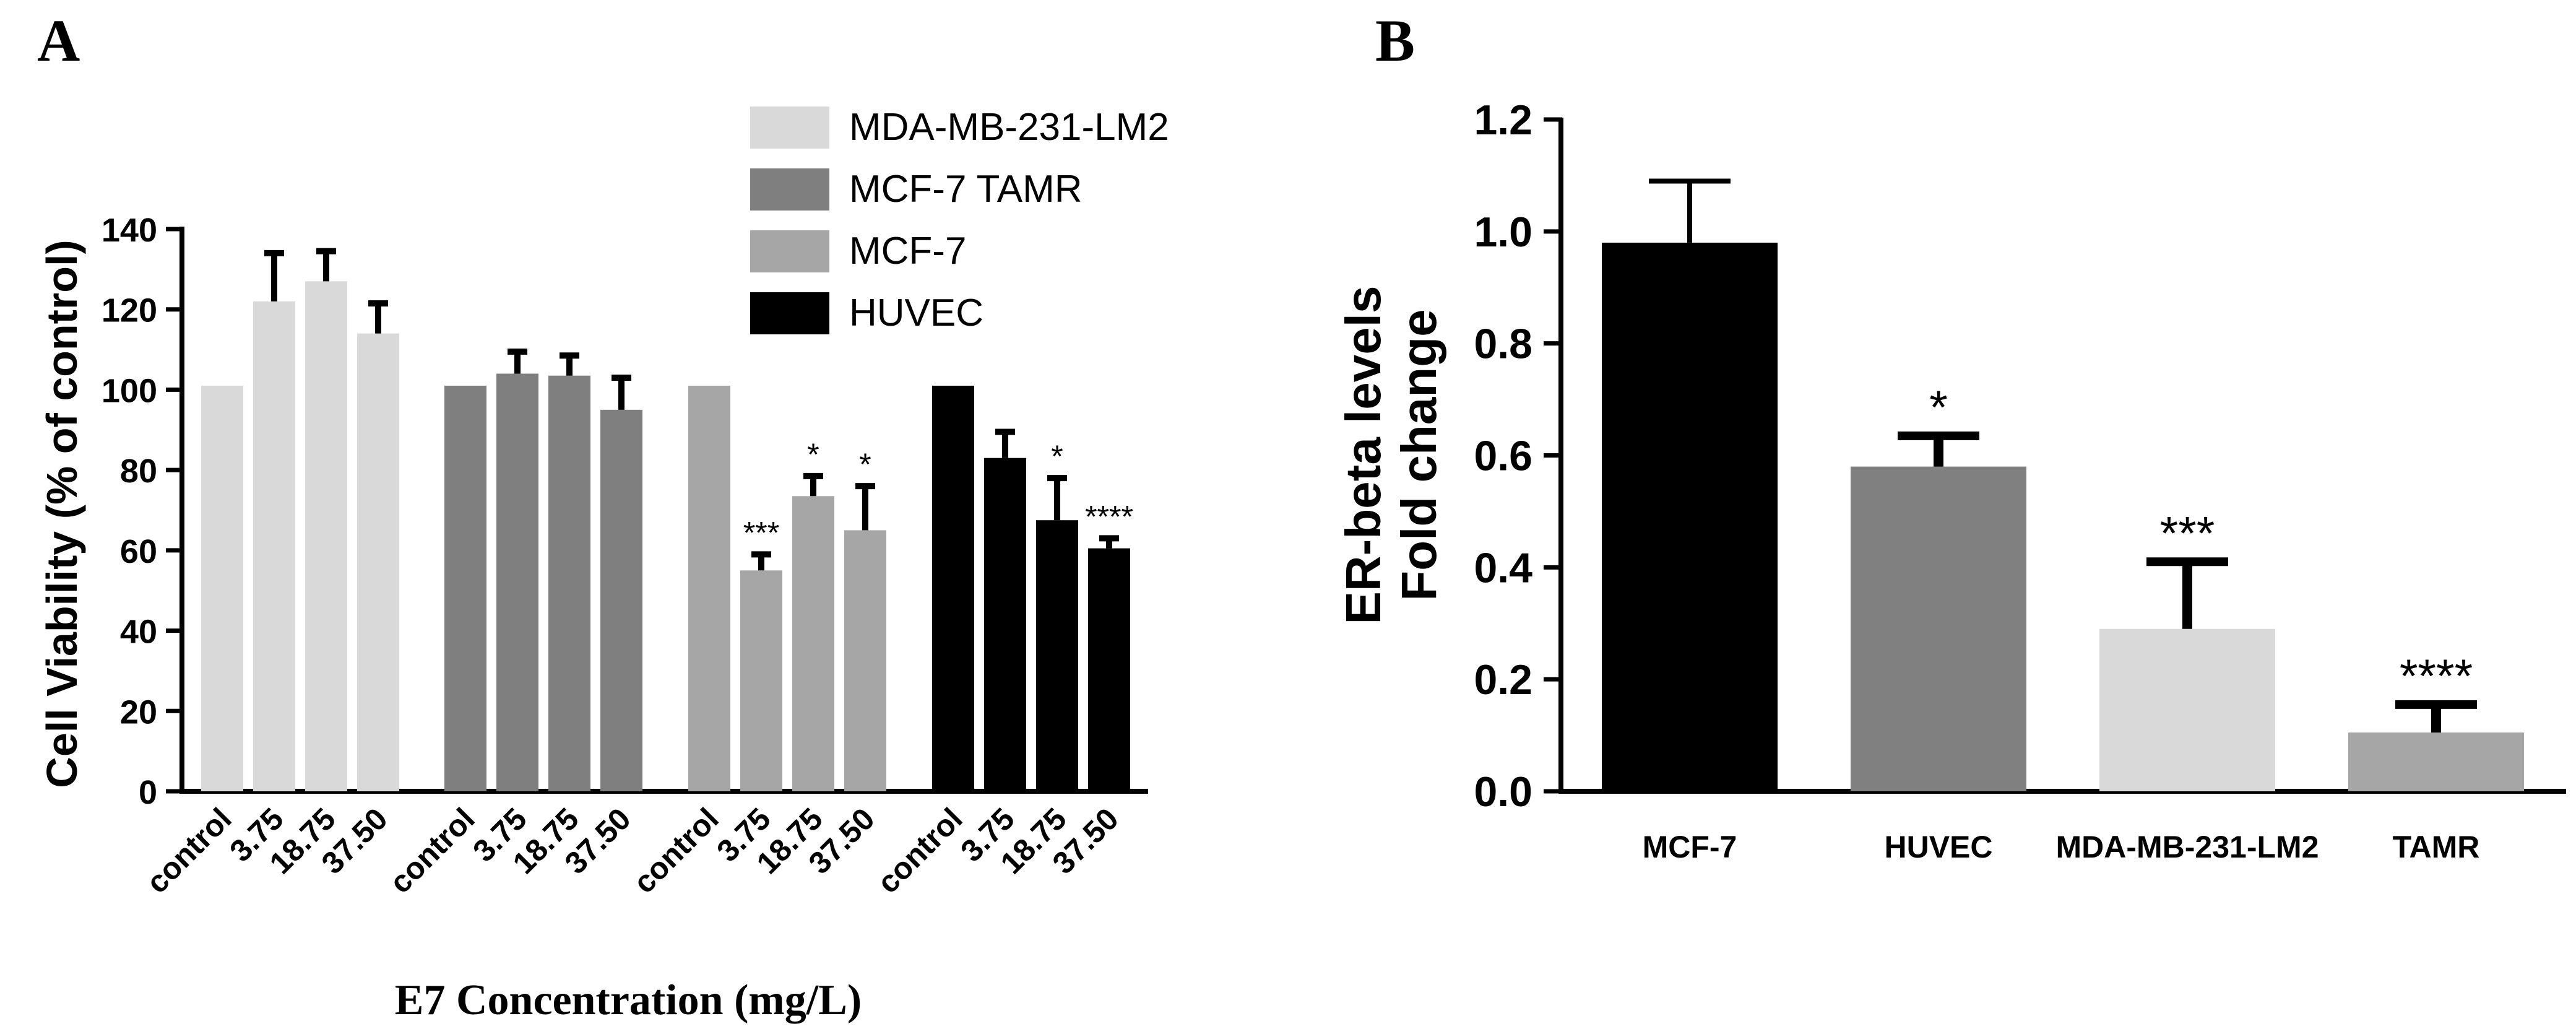 This screenshot has width=2576, height=1034. What do you see at coordinates (2187, 847) in the screenshot?
I see `panel-b-x-tick-label: MDA-MB-231-LM2` at bounding box center [2187, 847].